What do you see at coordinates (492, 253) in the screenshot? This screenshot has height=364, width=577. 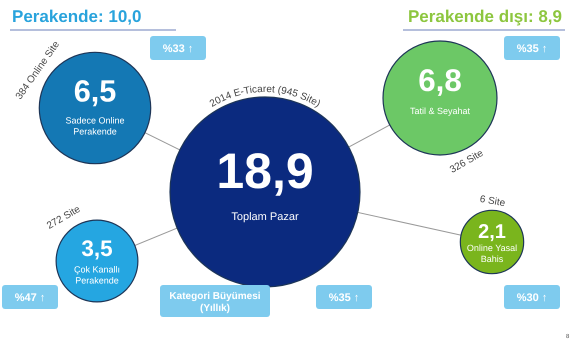 I see `category-label: Online Yasal Bahis` at bounding box center [492, 253].